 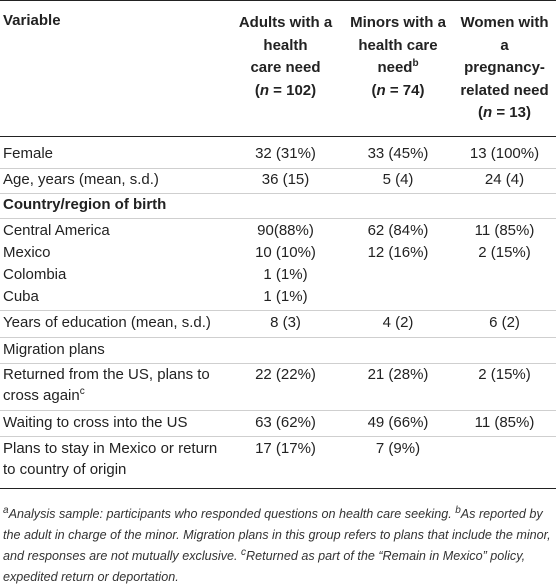 What do you see at coordinates (107, 322) in the screenshot?
I see `row-label: Years of education (mean, s.d.)` at bounding box center [107, 322].